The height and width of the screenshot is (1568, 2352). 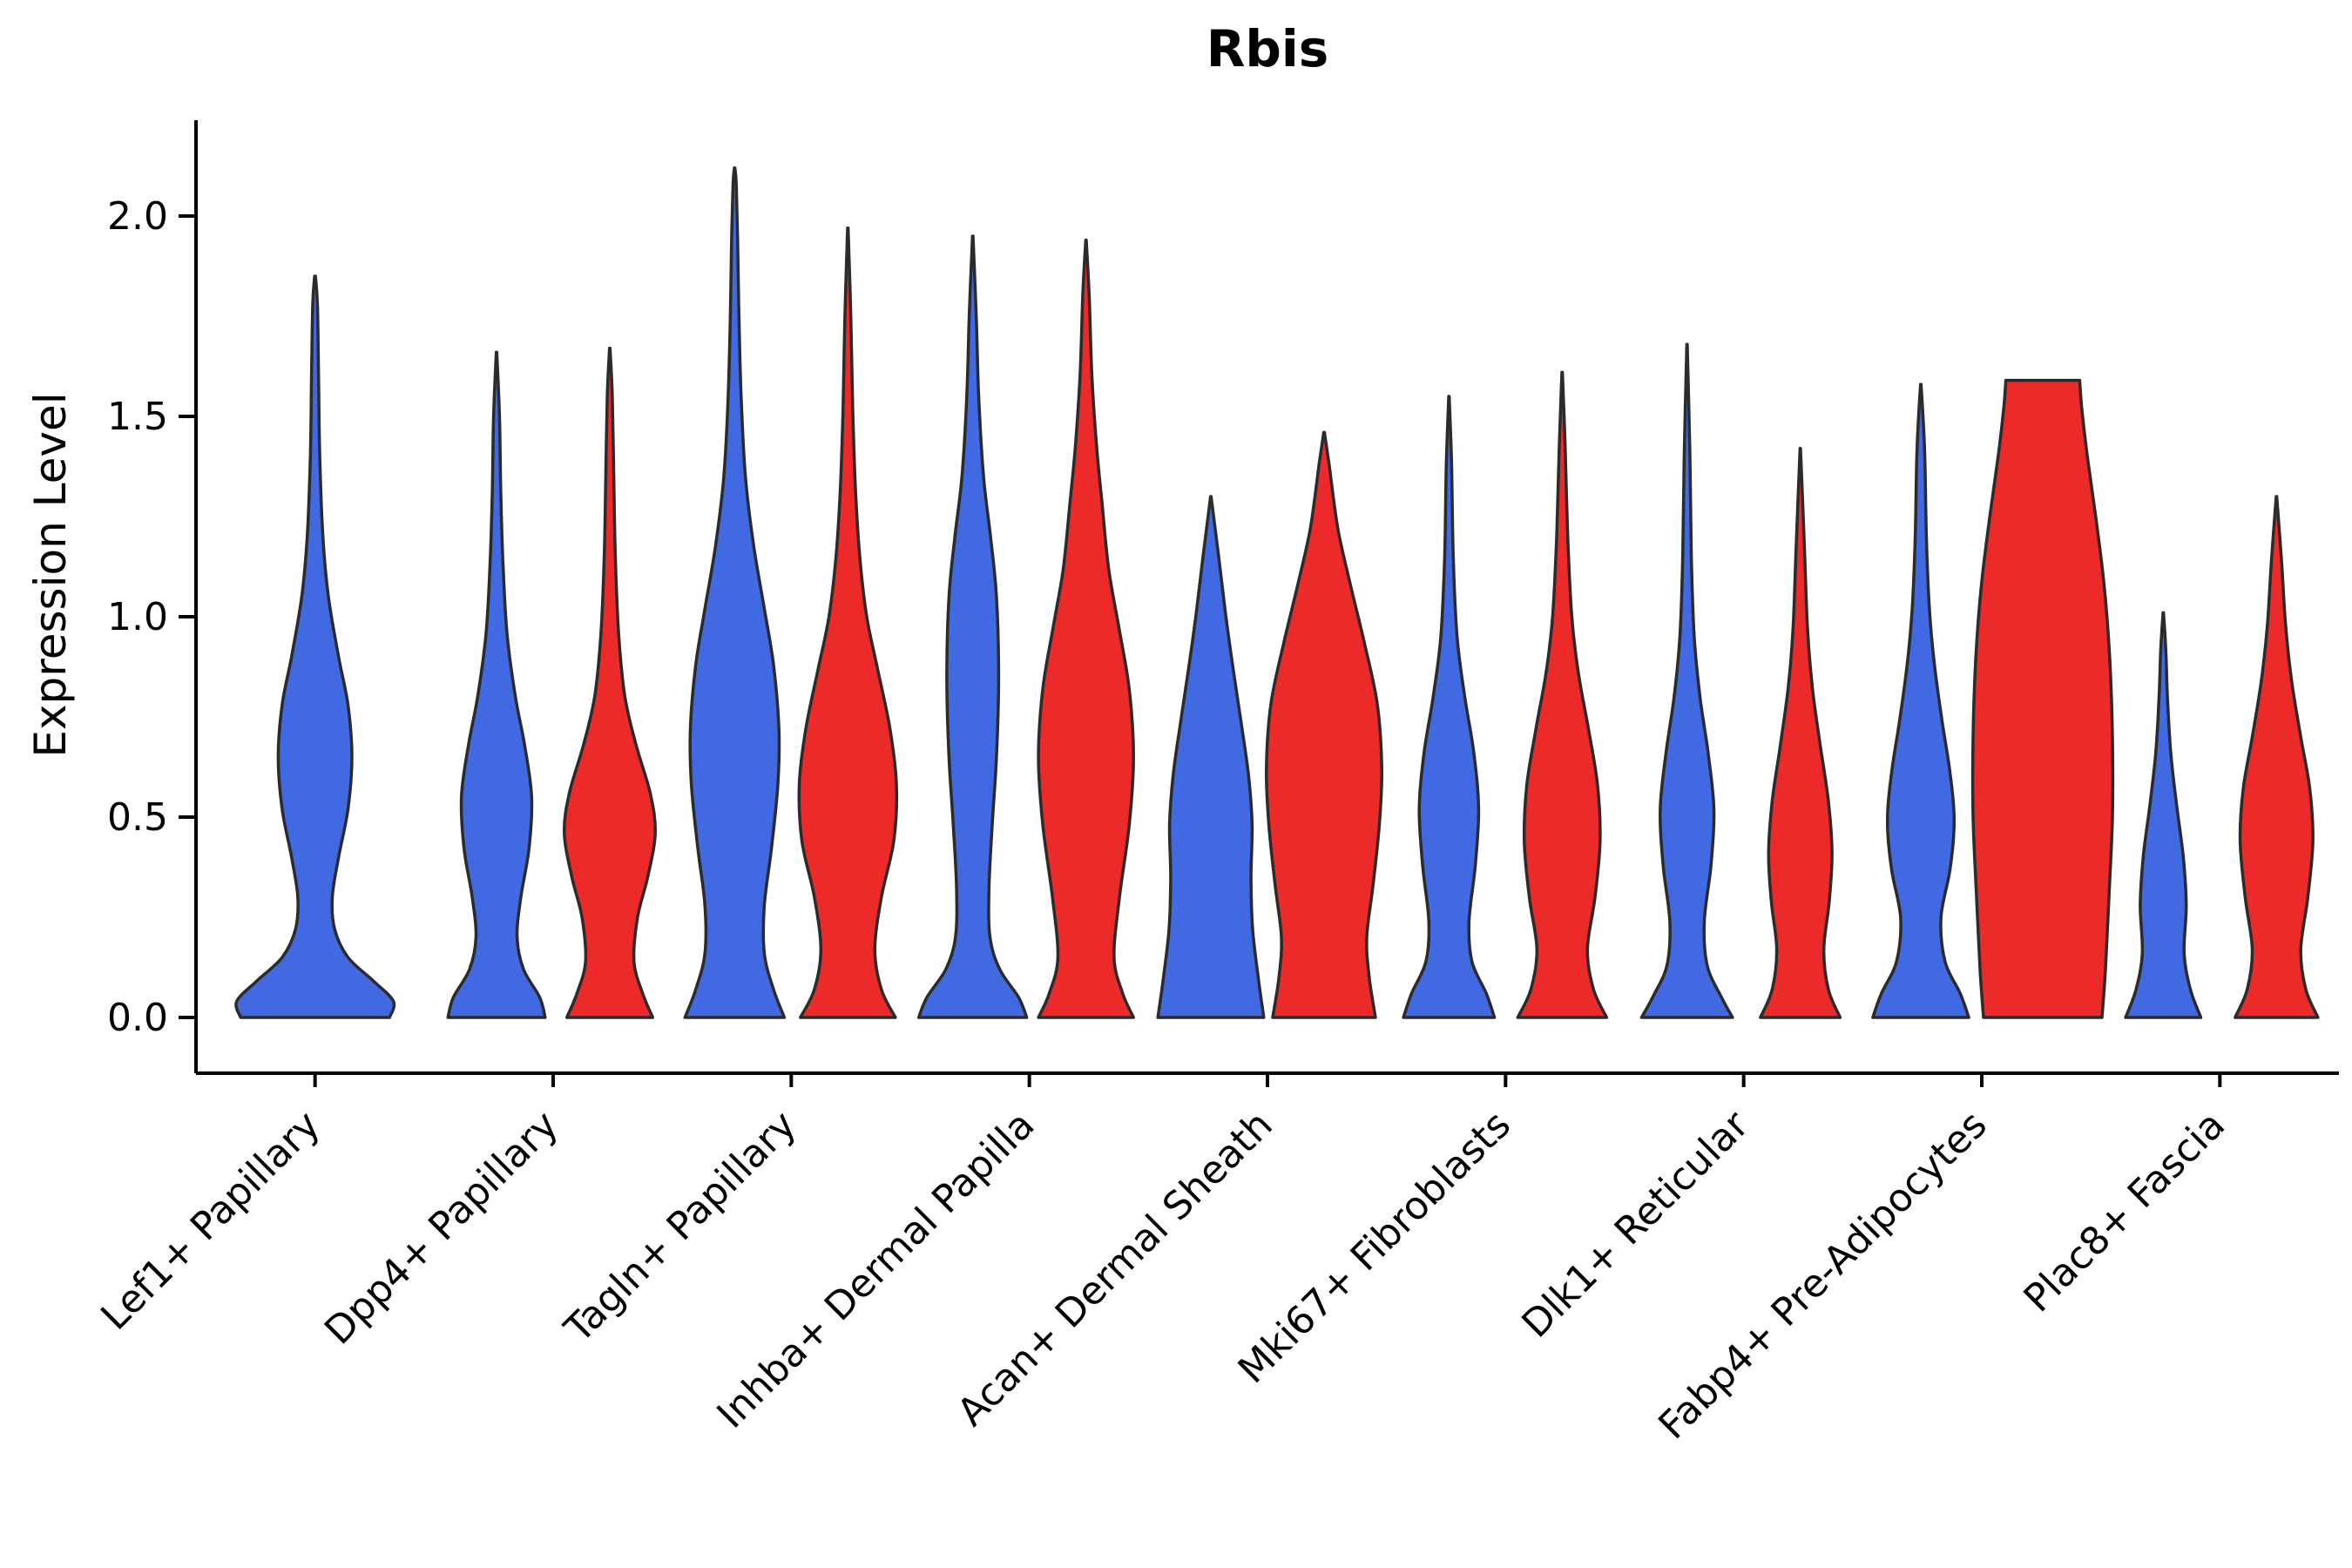 What do you see at coordinates (137, 1018) in the screenshot?
I see `y-tick-label: 0.0` at bounding box center [137, 1018].